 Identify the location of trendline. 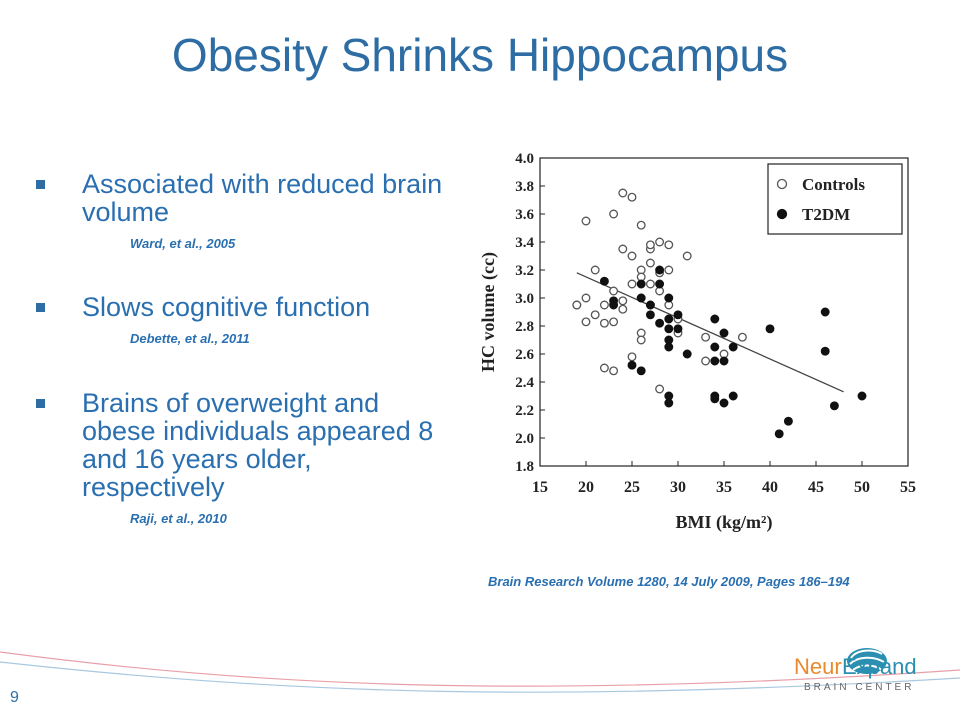
(710, 332).